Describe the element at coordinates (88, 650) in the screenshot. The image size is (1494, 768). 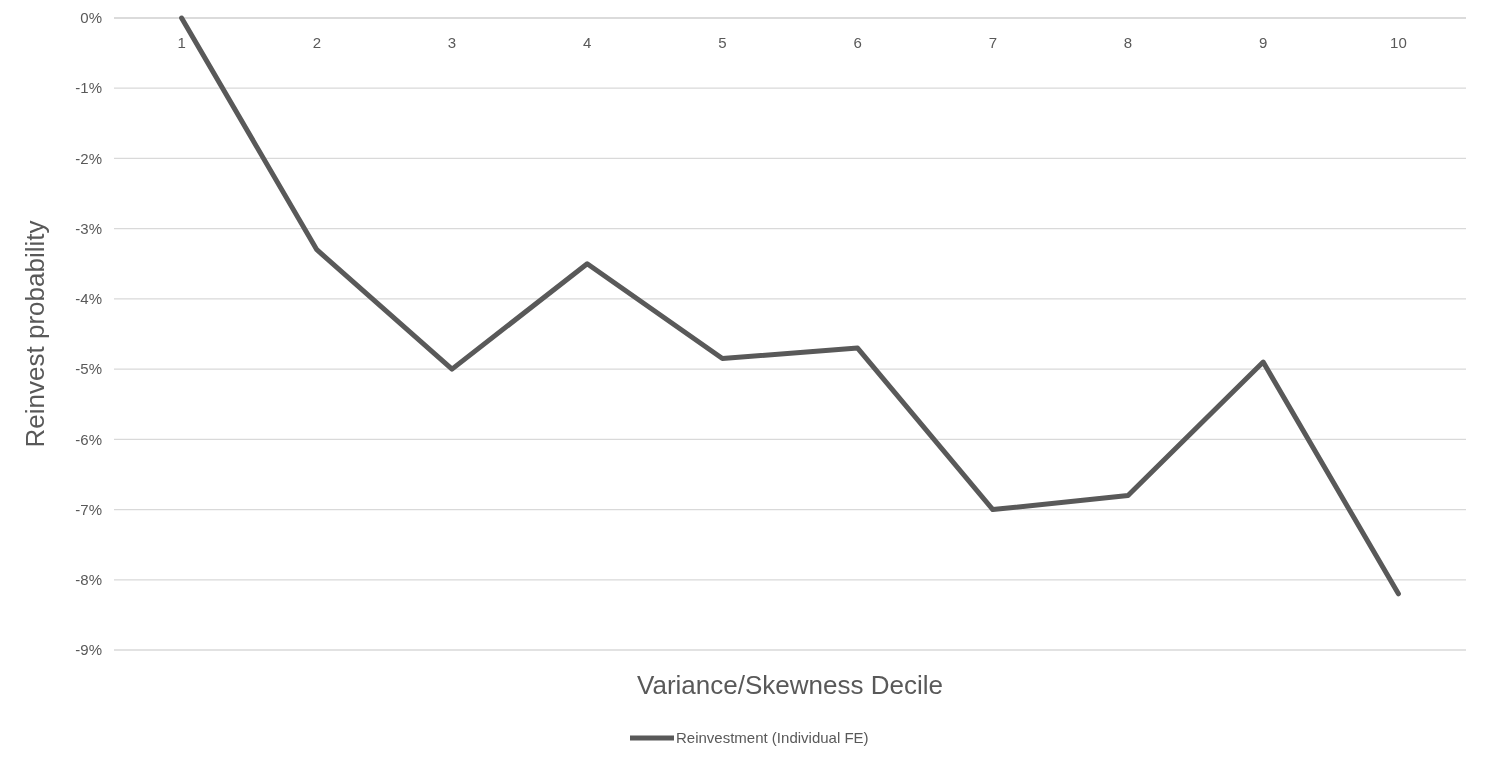
I see `y-tick-label: -9%` at that location.